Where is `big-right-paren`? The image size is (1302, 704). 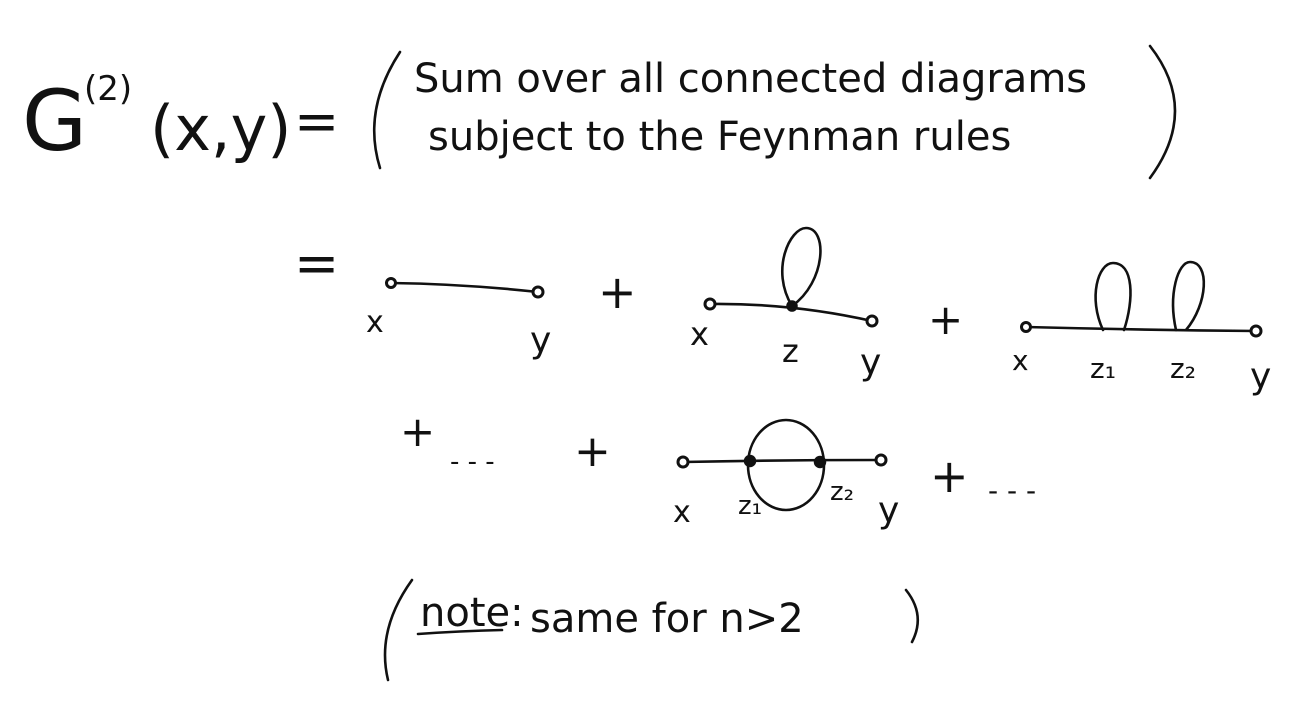 big-right-paren is located at coordinates (1162, 112).